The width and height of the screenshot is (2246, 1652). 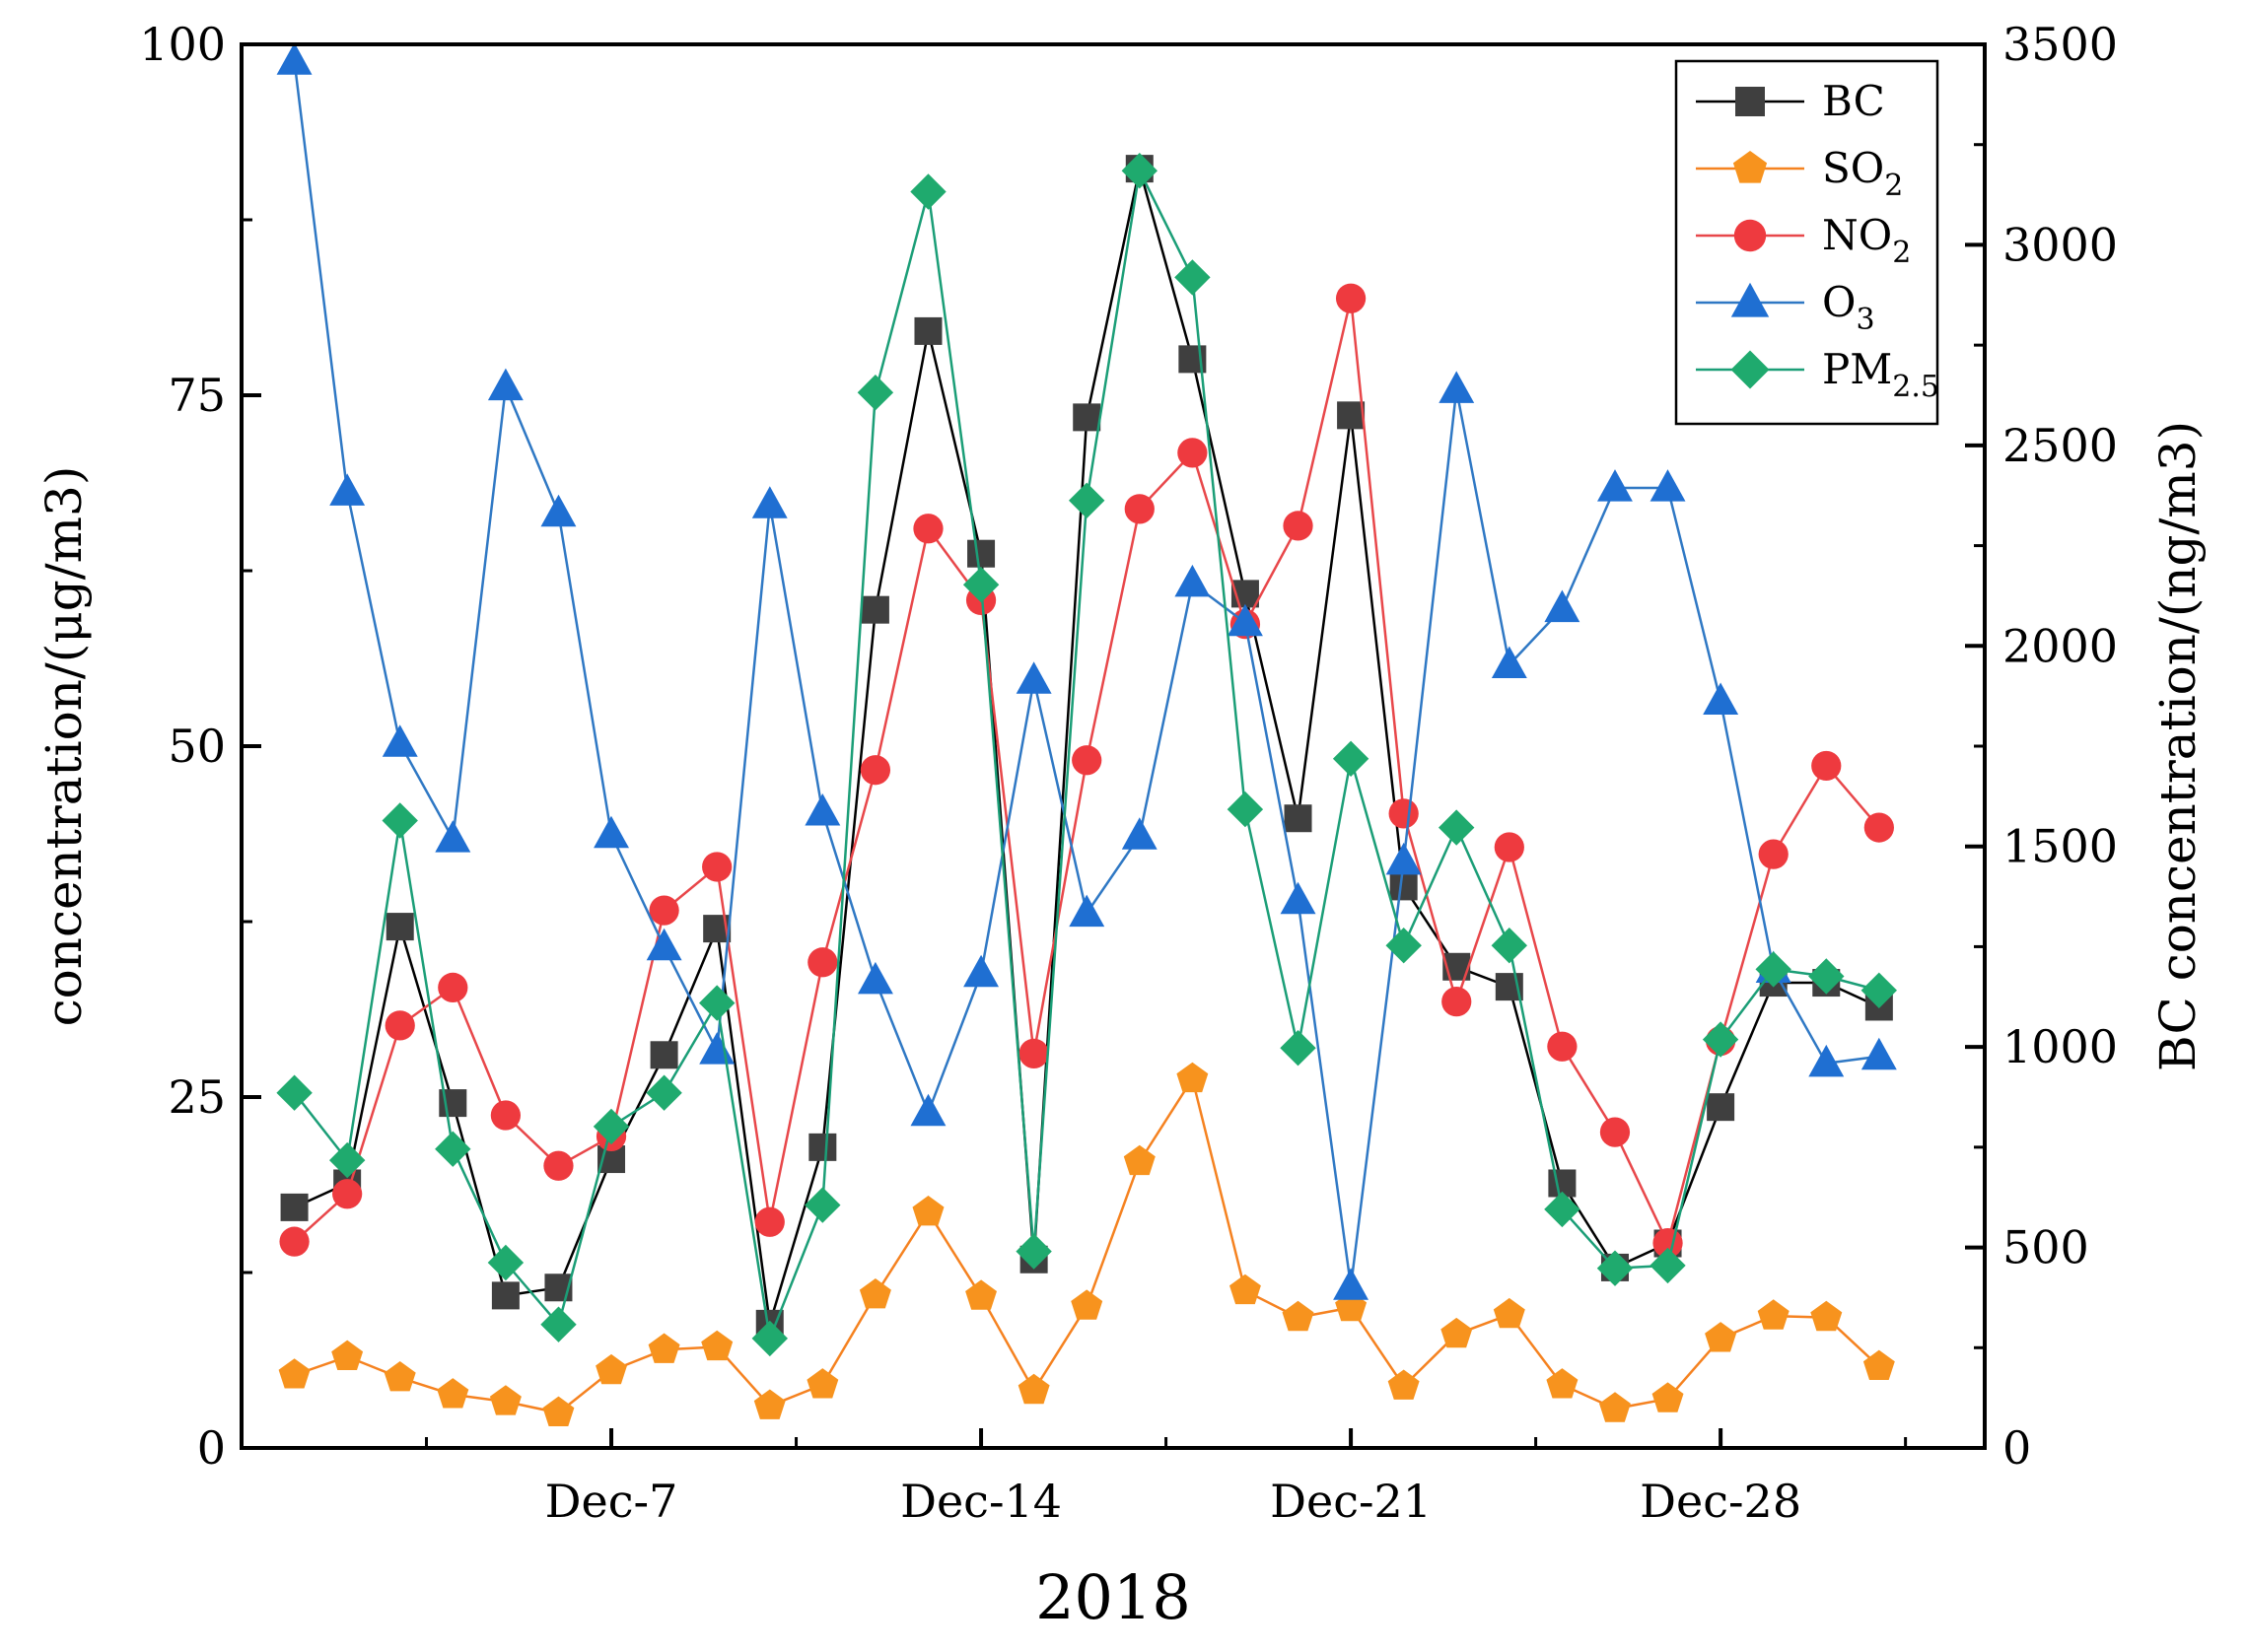 What do you see at coordinates (1853, 168) in the screenshot?
I see `legend-label-main: SO` at bounding box center [1853, 168].